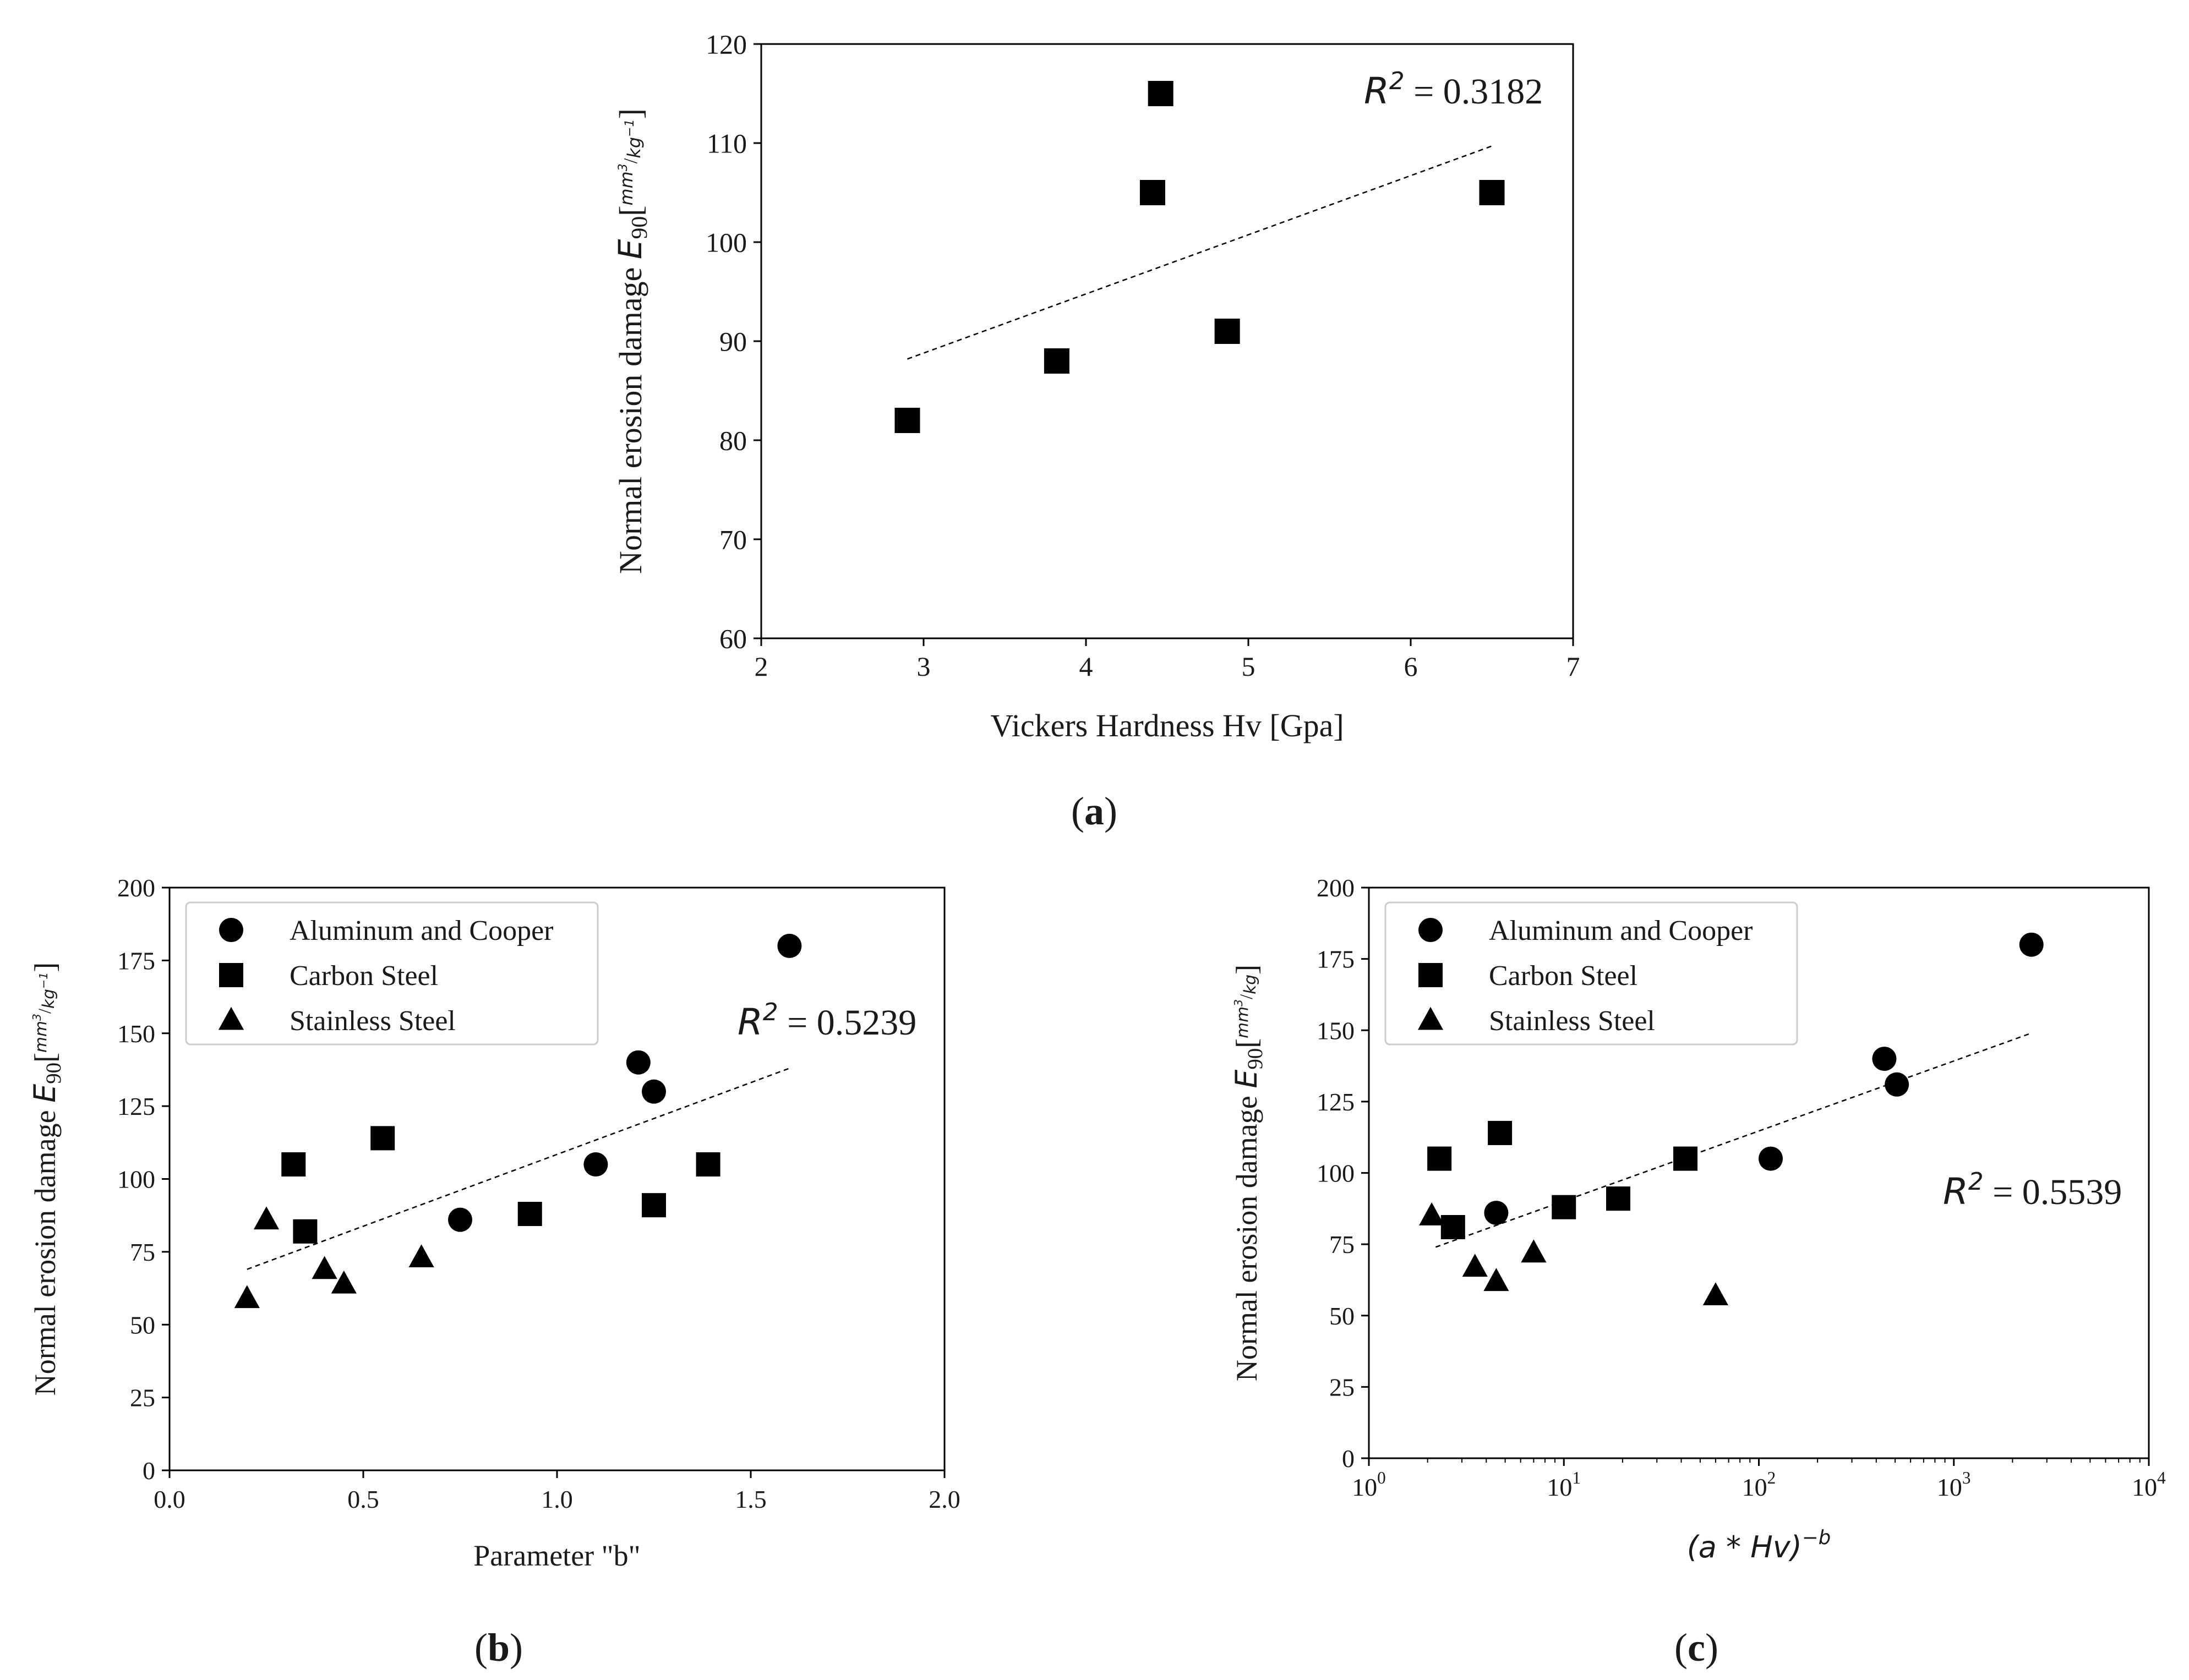  What do you see at coordinates (1759, 1545) in the screenshot?
I see `x-axis-label: (a * Hv)−b` at bounding box center [1759, 1545].